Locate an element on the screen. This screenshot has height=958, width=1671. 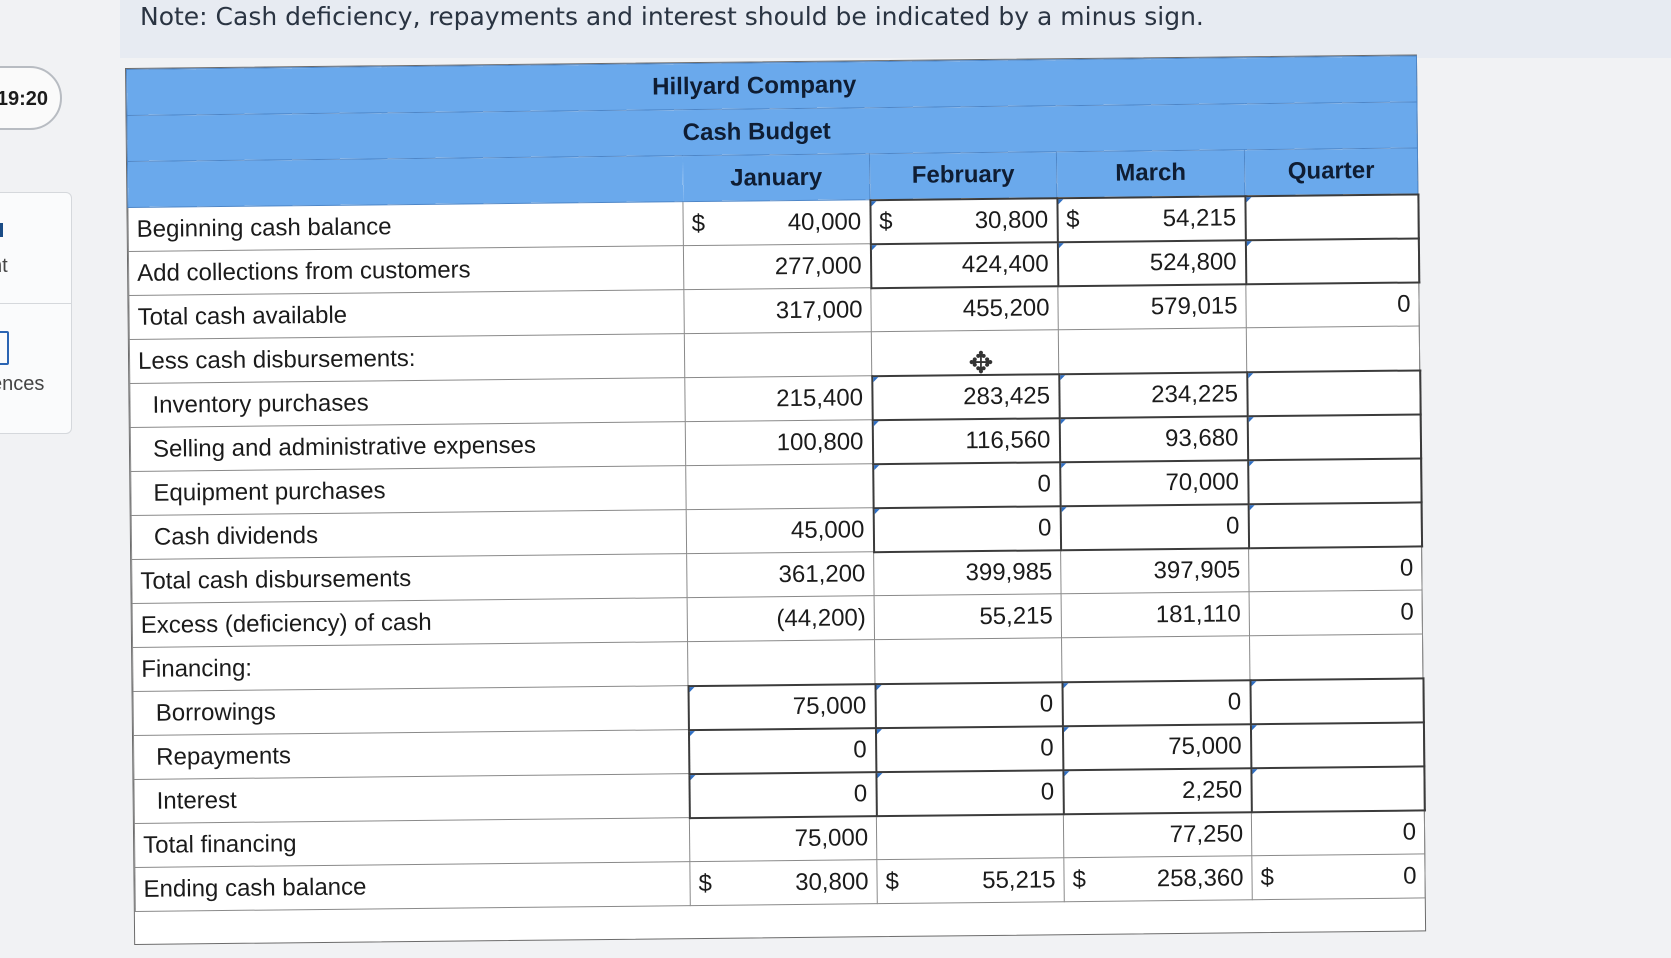
amount-cell: $0 is located at coordinates (1338, 876).